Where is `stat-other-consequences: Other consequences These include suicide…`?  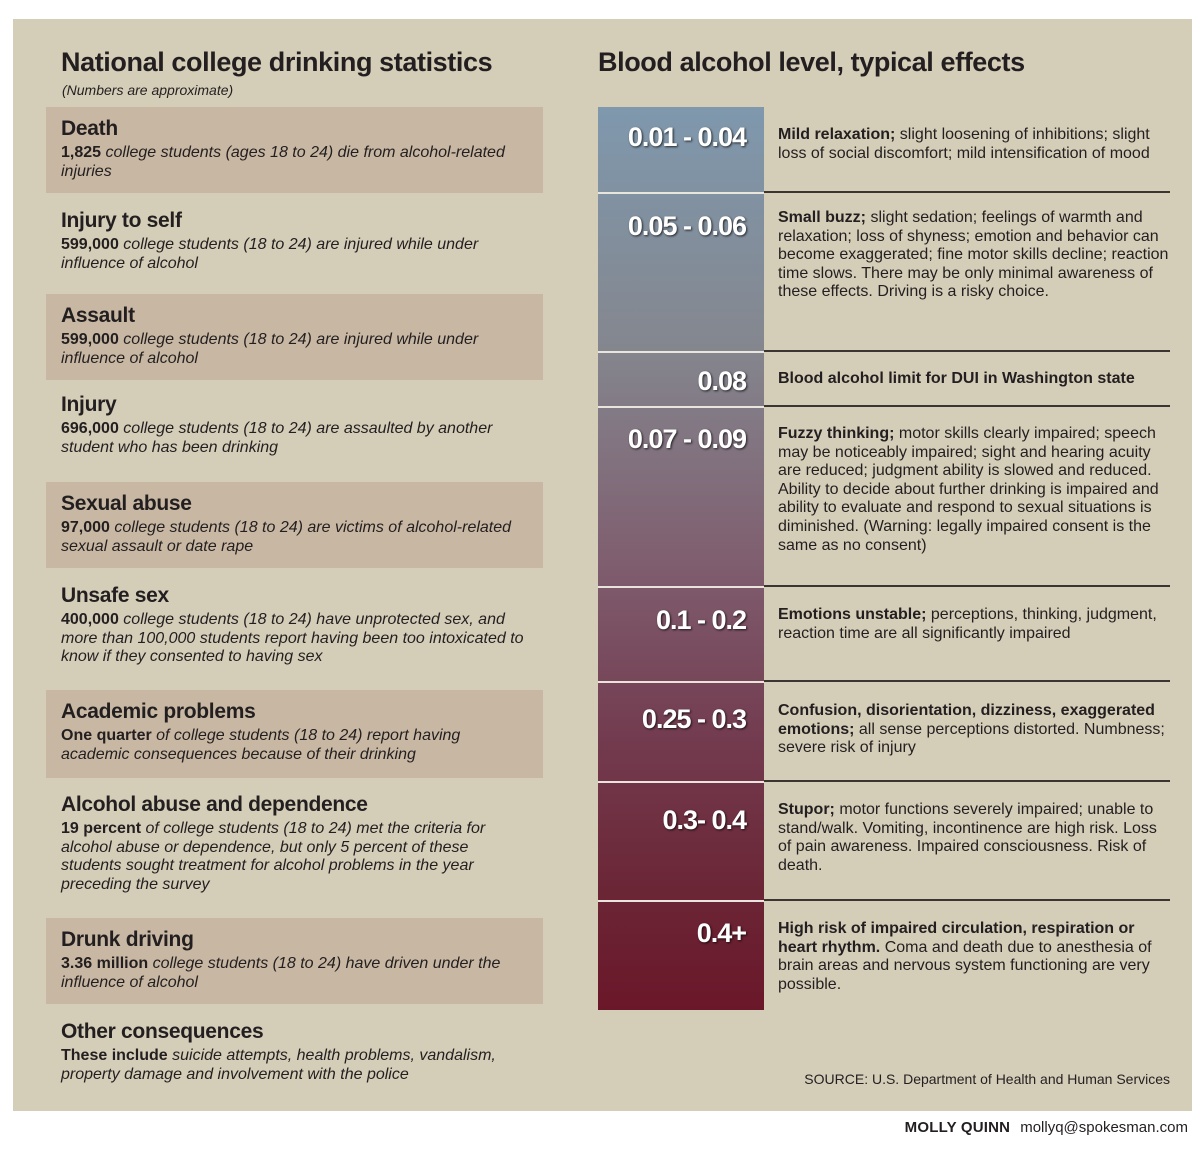
stat-other-consequences: Other consequences These include suicide… is located at coordinates (294, 1054).